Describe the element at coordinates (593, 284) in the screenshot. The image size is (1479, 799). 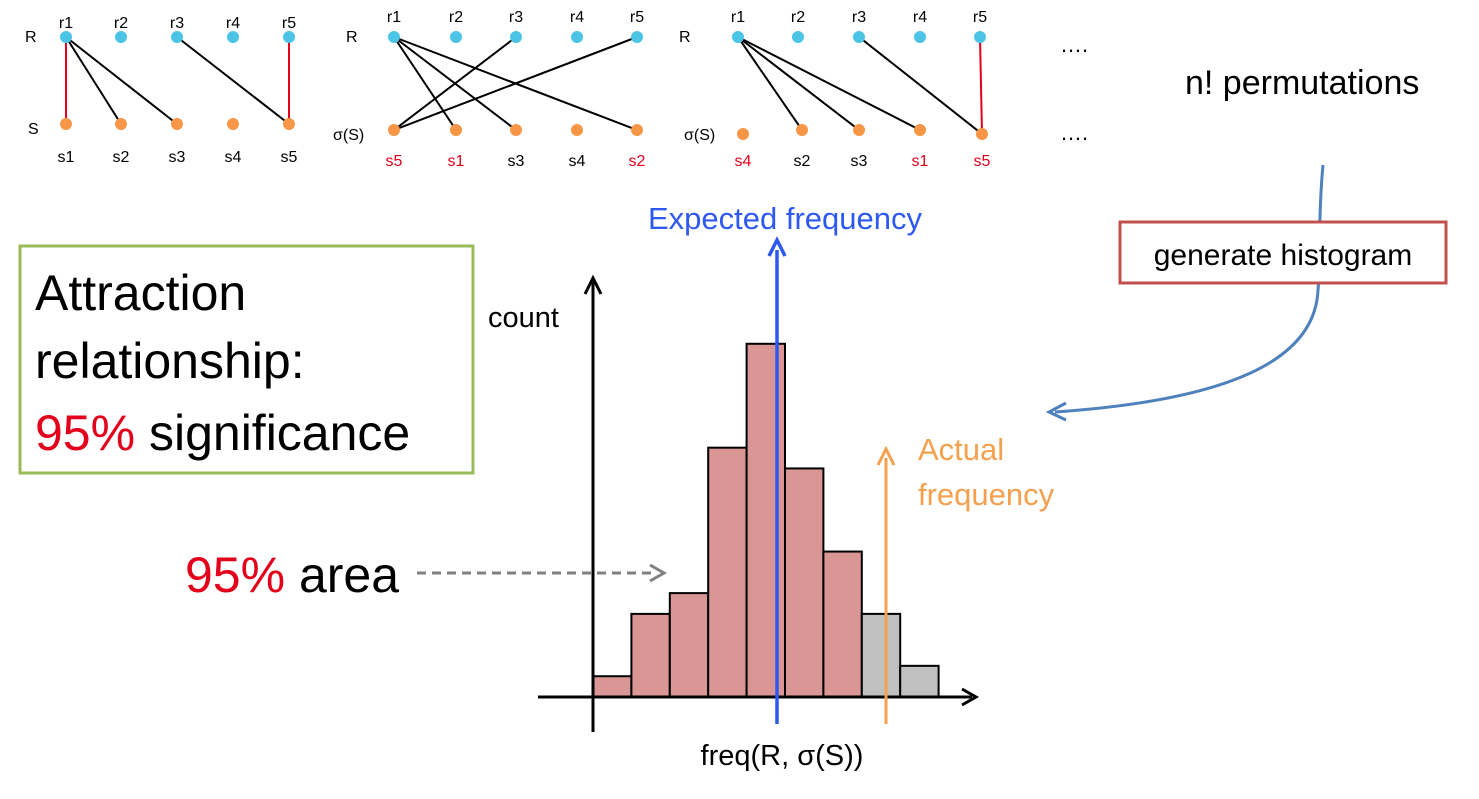
I see `y-axis-arrow` at that location.